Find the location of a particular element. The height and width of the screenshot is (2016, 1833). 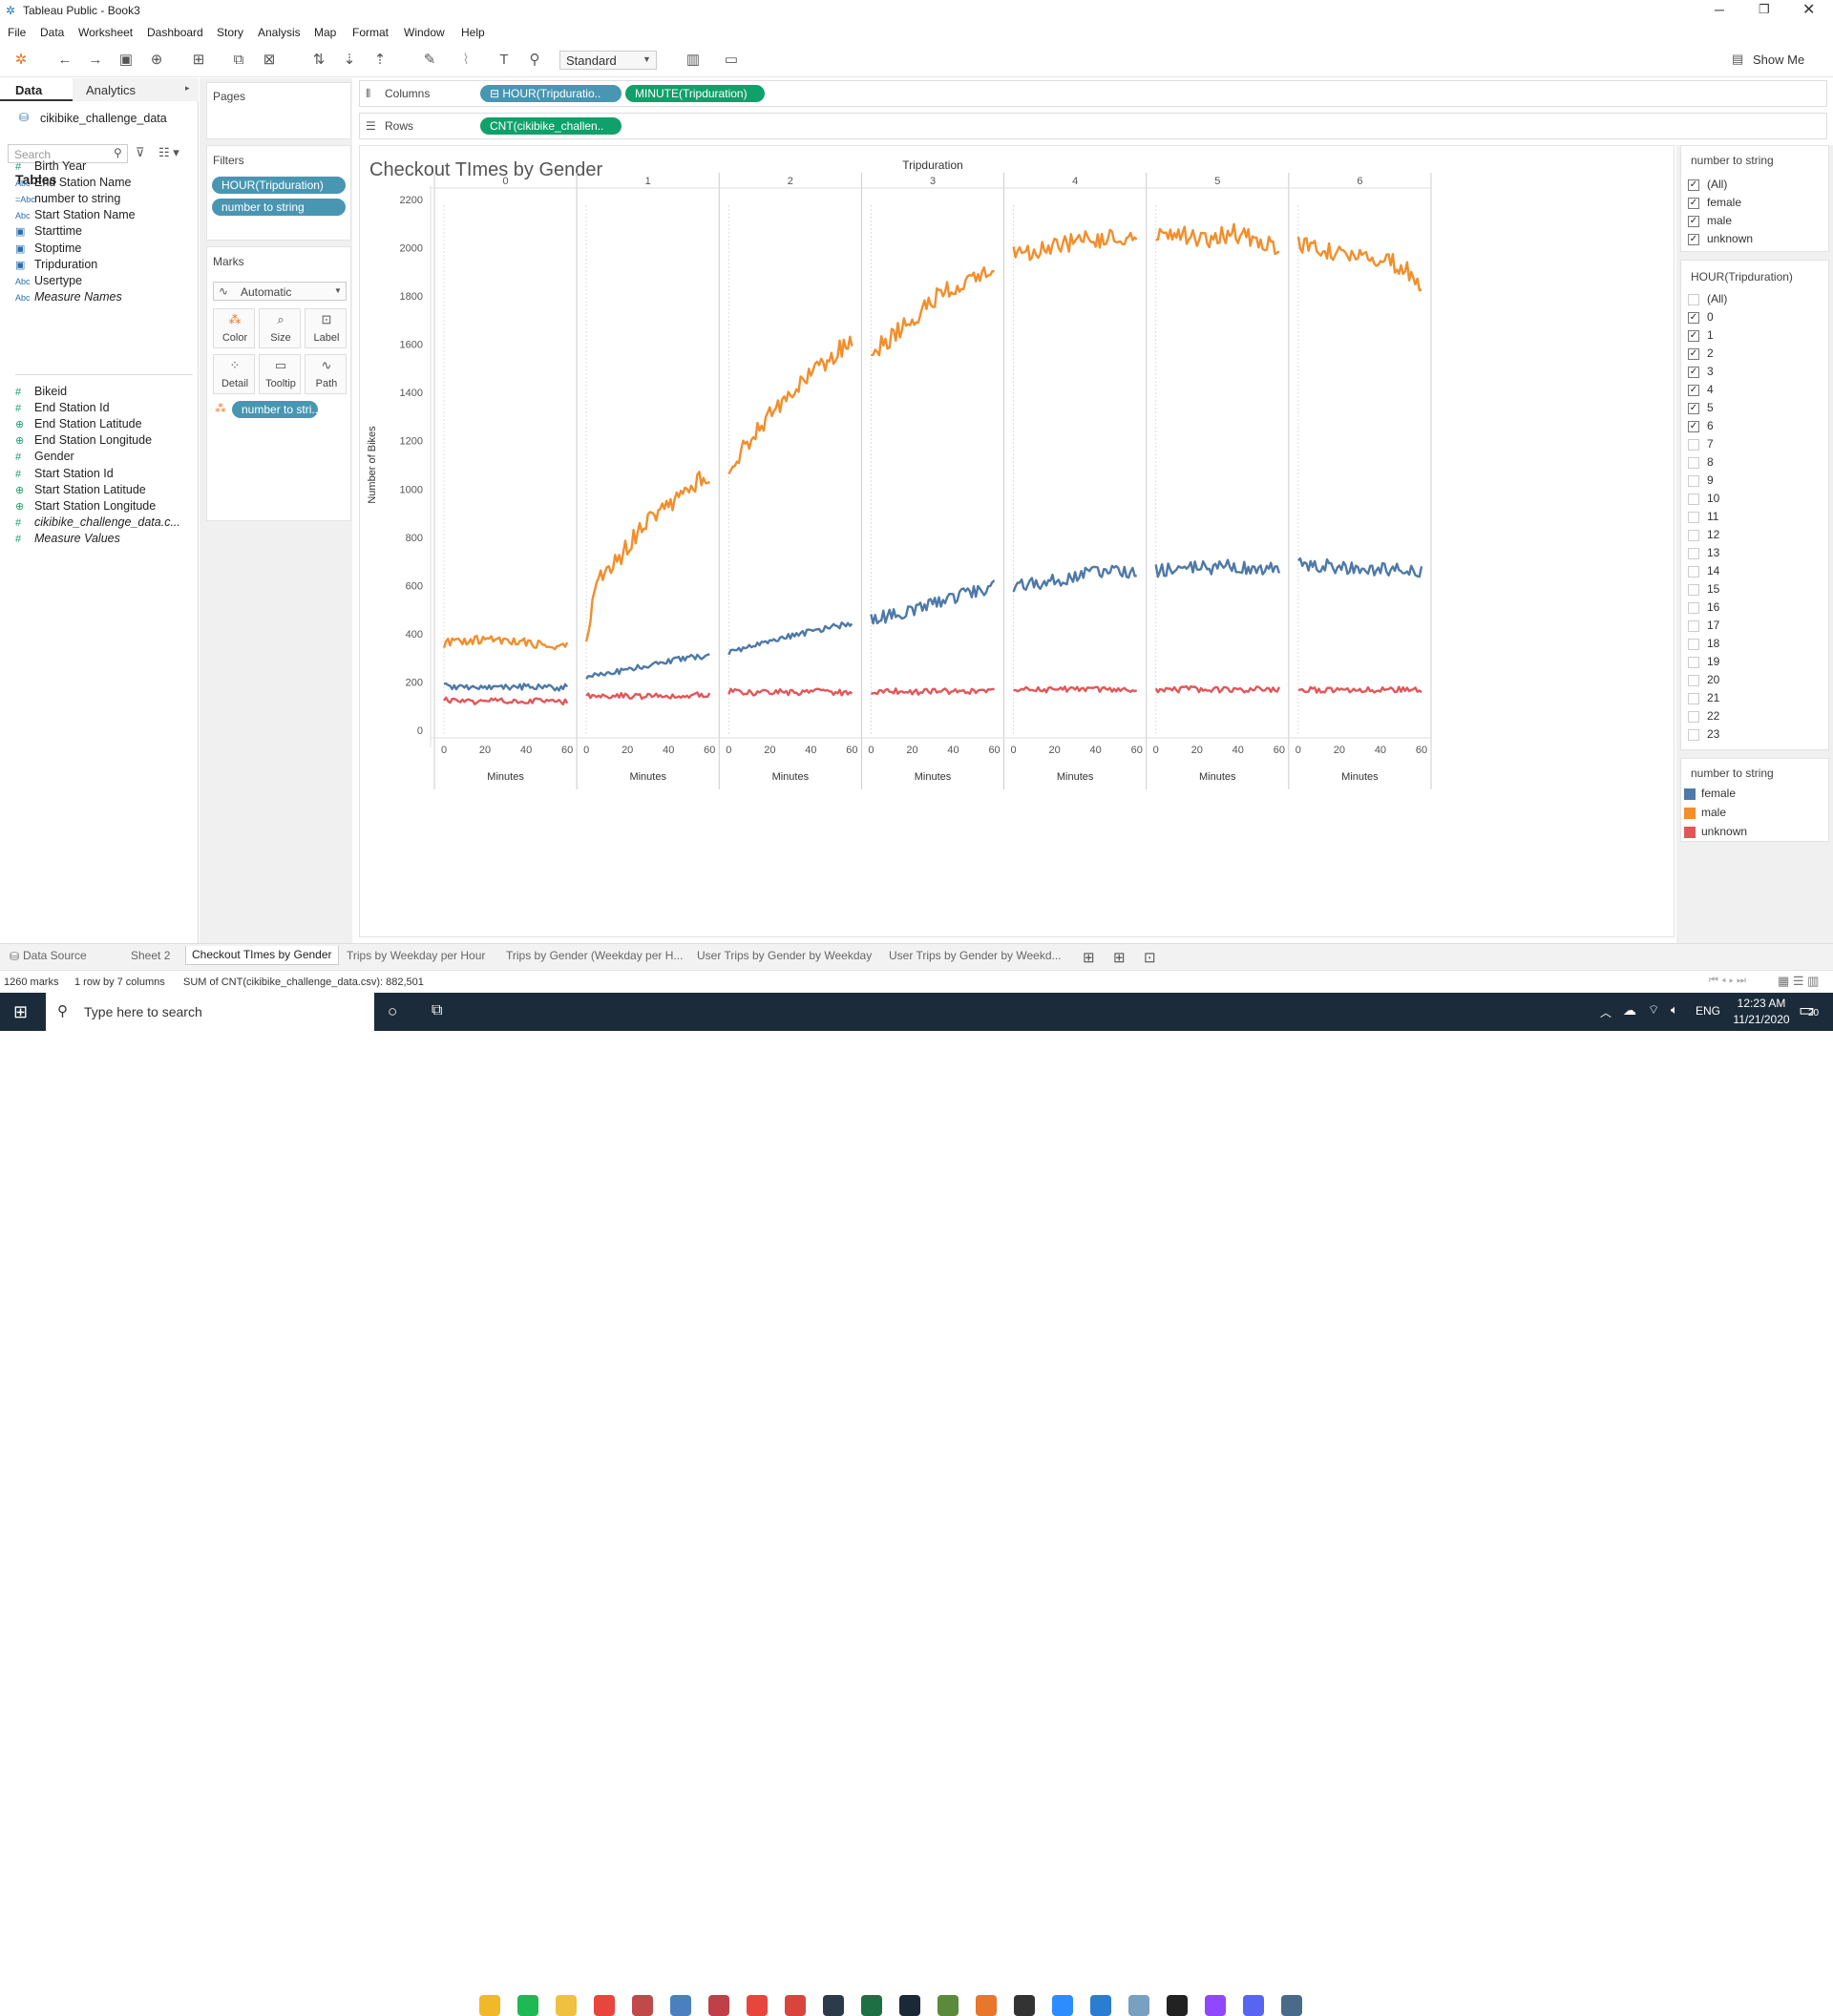

mark-type-dropdown: ∿ Automatic ▼ is located at coordinates (280, 292).